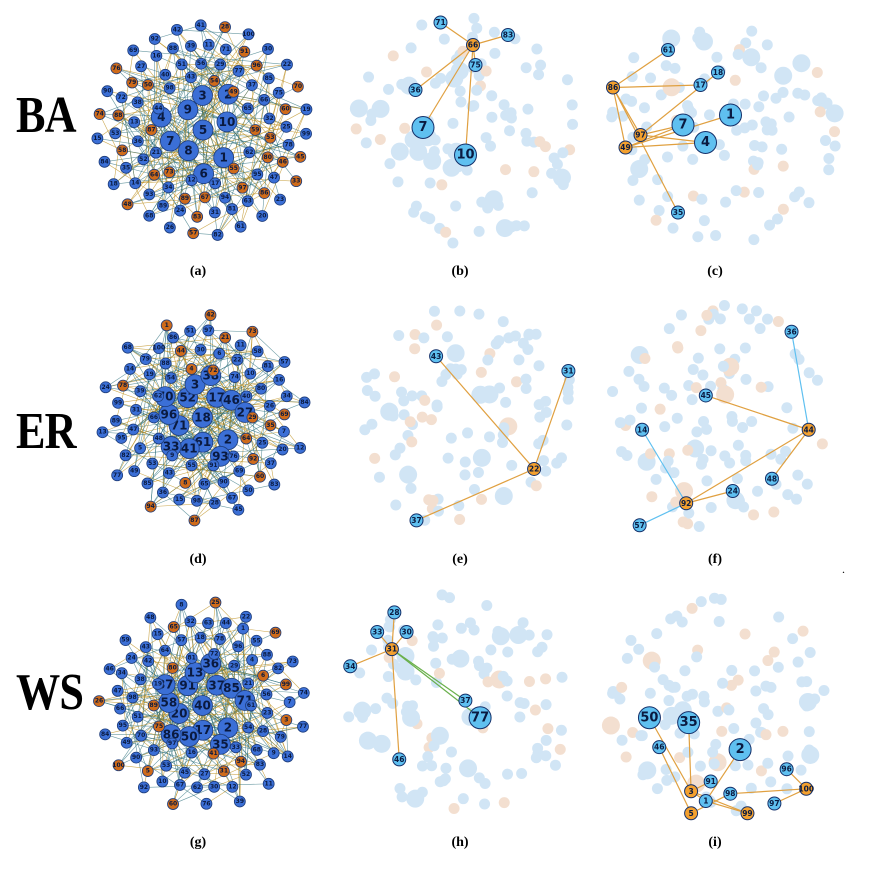 The height and width of the screenshot is (872, 872). I want to click on node-label: 10, so click(162, 781).